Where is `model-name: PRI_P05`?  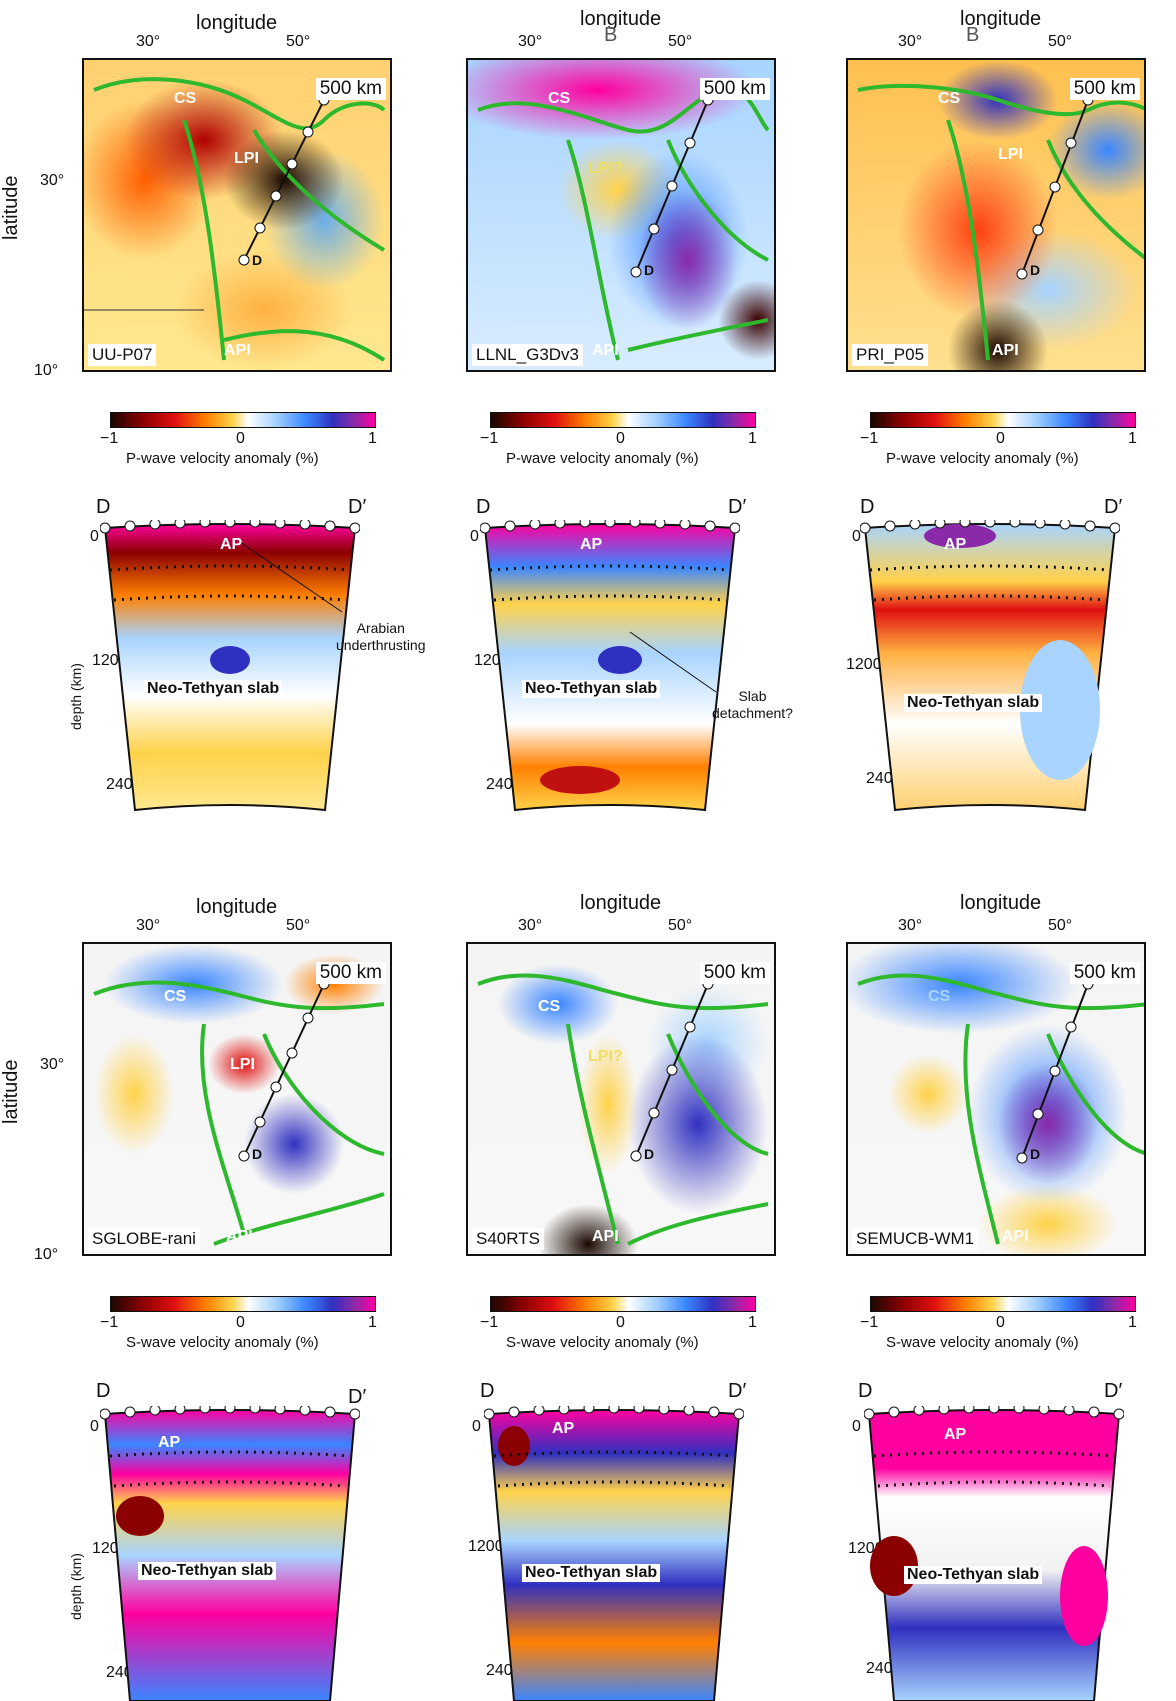 model-name: PRI_P05 is located at coordinates (890, 355).